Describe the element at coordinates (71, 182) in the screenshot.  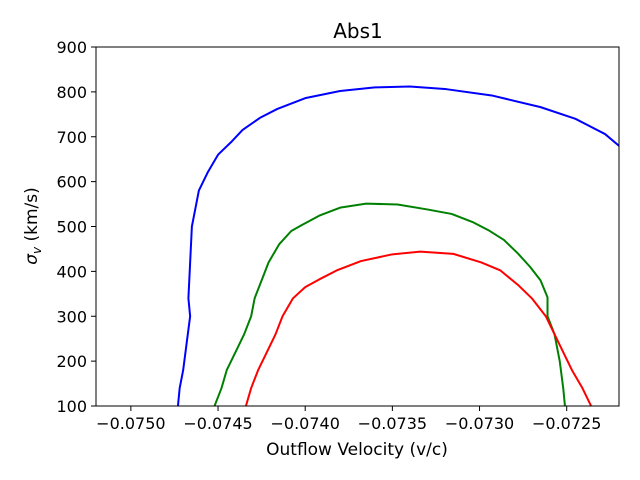
I see `y-tick-label: 600` at that location.